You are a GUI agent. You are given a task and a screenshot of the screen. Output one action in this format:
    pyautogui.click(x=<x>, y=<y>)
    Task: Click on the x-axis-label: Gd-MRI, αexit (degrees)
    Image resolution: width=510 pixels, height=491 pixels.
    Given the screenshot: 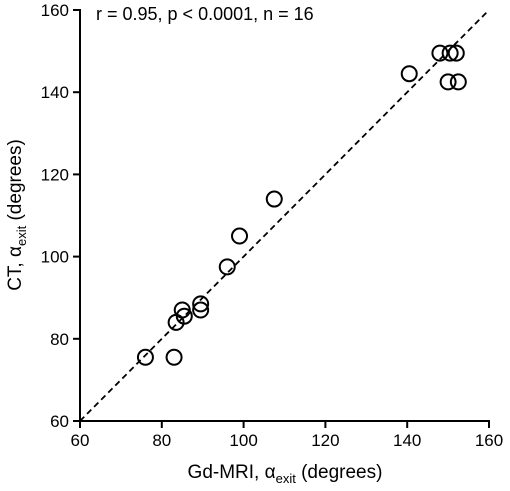 What is the action you would take?
    pyautogui.click(x=285, y=474)
    